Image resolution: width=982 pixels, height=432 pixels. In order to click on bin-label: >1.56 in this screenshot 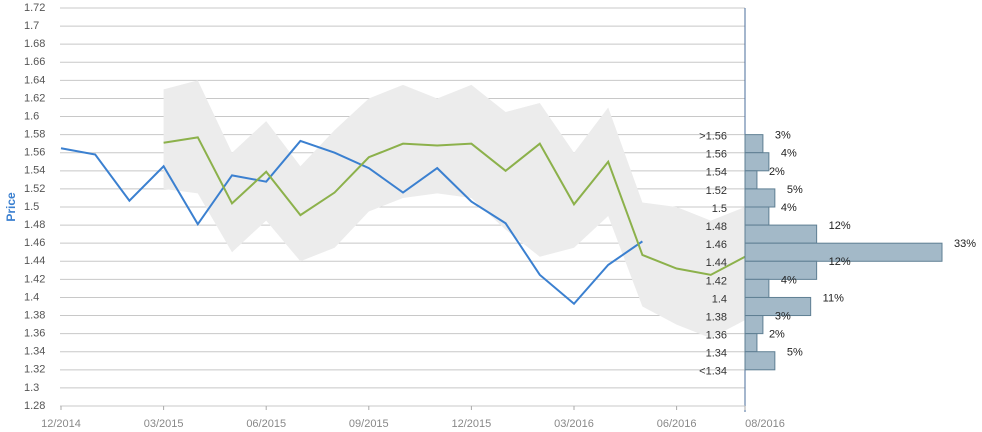, I will do `click(713, 137)`.